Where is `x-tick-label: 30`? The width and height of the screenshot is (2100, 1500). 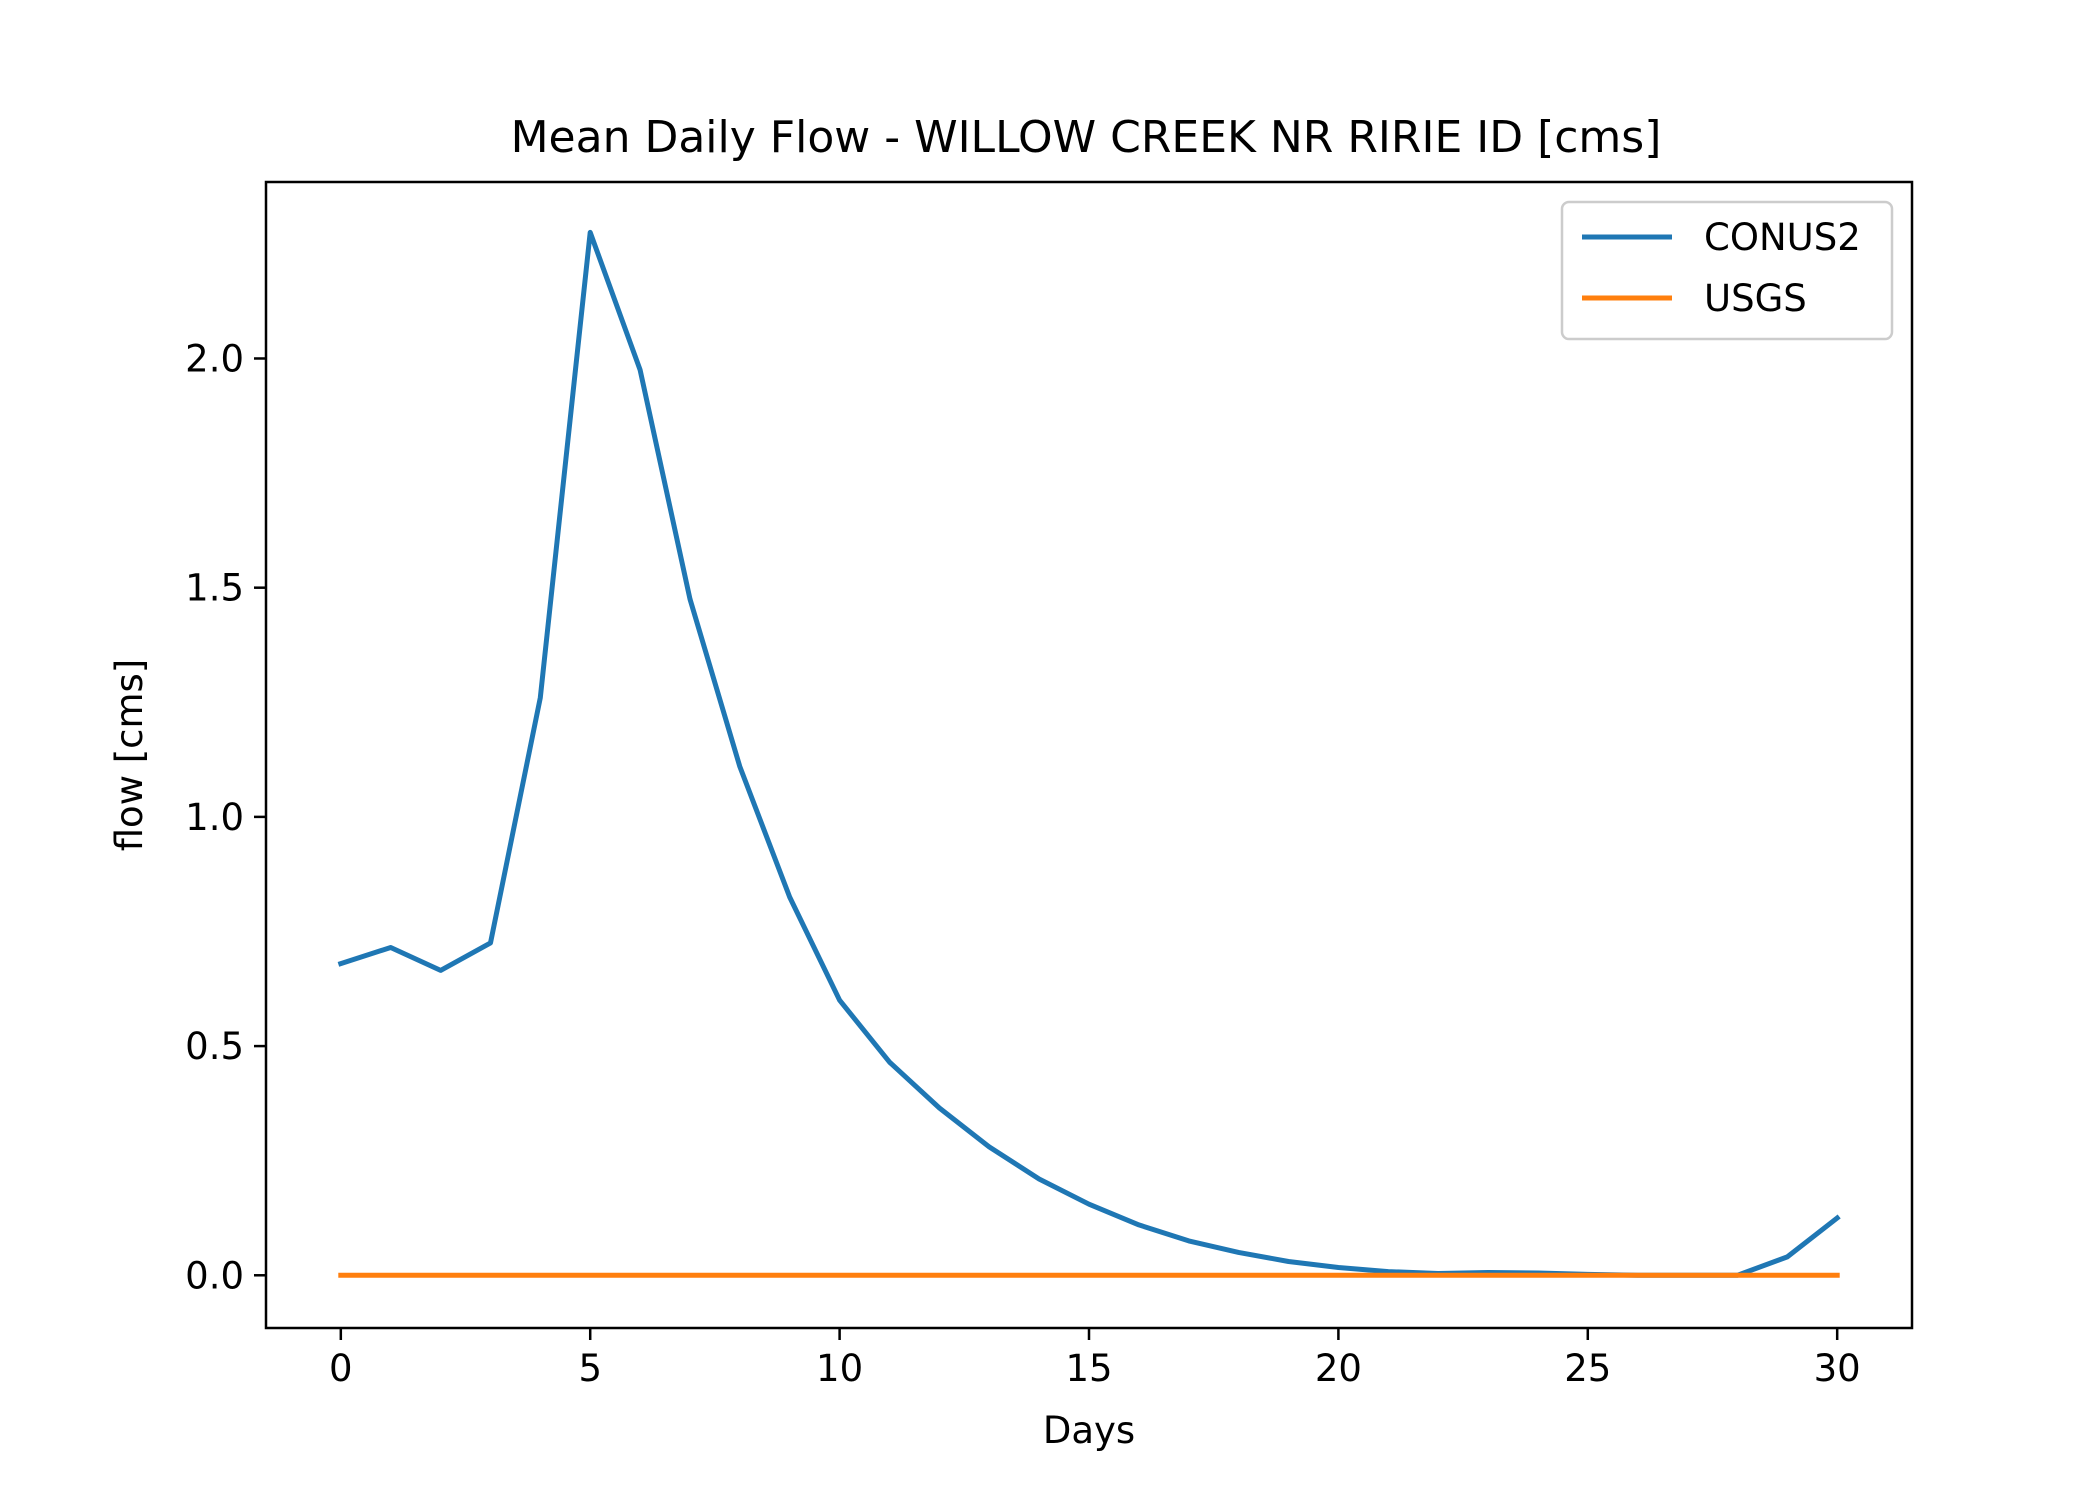 x-tick-label: 30 is located at coordinates (1837, 1368).